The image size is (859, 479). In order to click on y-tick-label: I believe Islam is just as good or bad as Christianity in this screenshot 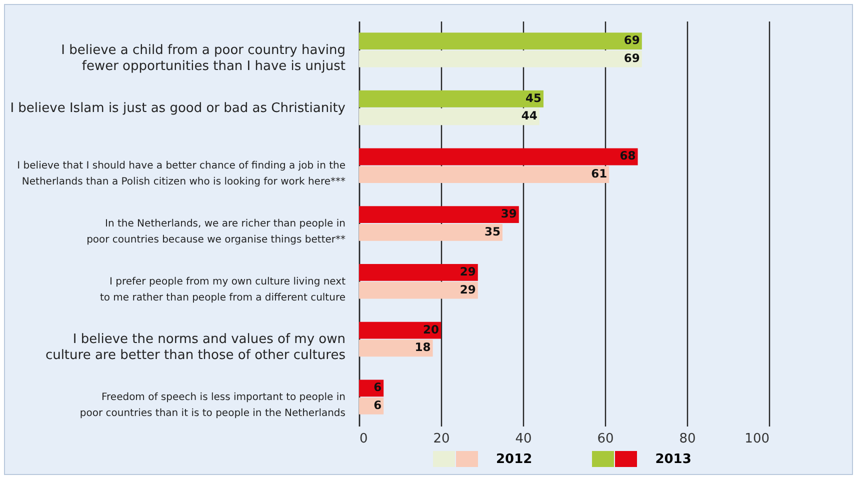, I will do `click(178, 108)`.